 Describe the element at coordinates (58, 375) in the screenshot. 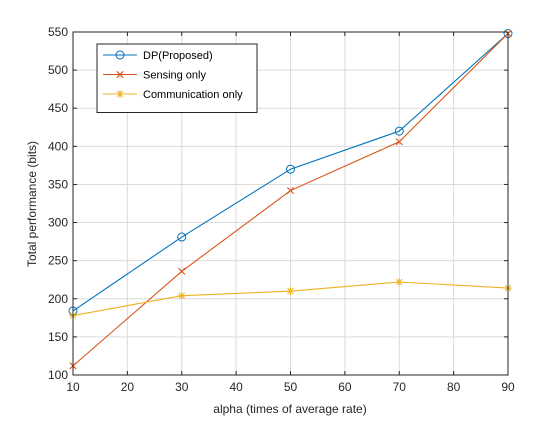

I see `y-tick-label: 100` at that location.